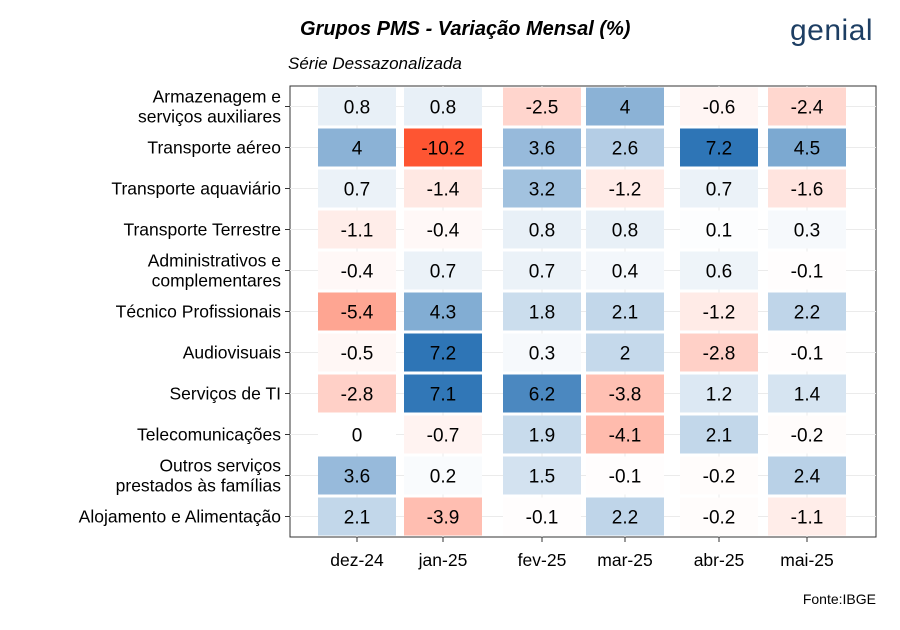 Image resolution: width=900 pixels, height=630 pixels. Describe the element at coordinates (719, 560) in the screenshot. I see `x-tick-label: abr-25` at that location.